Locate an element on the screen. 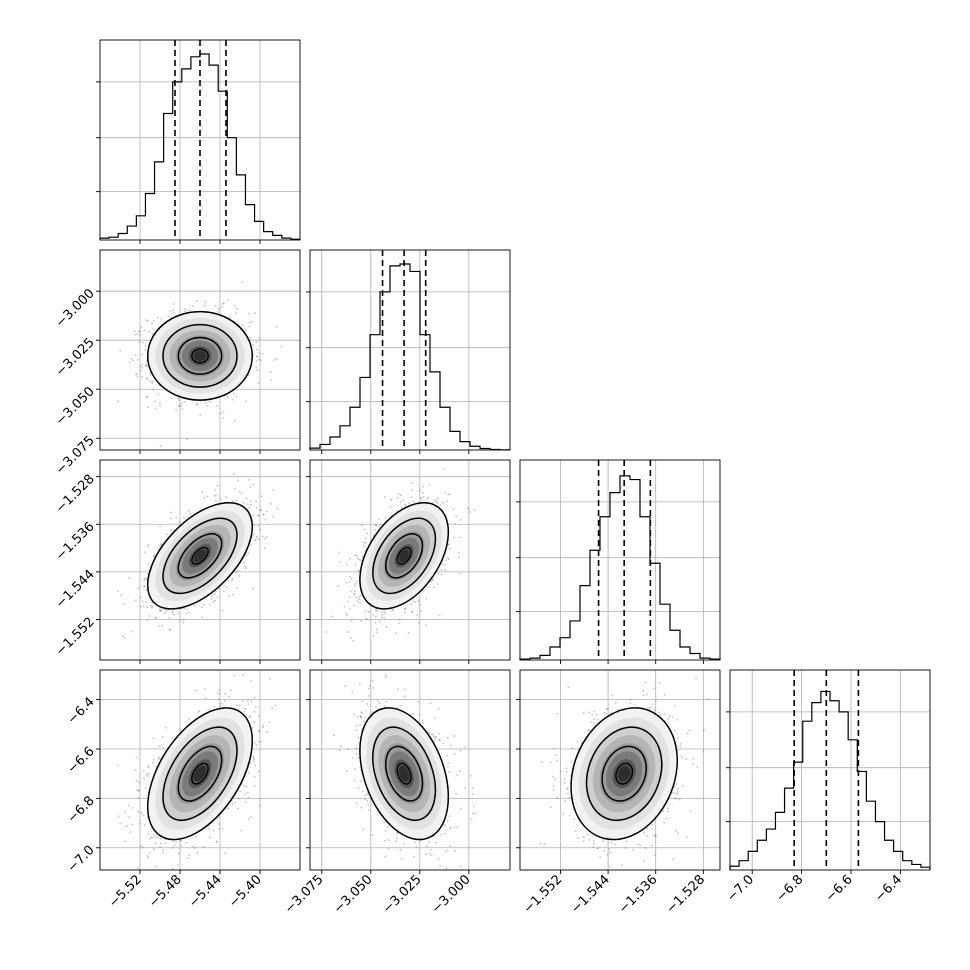  x-tick-label: −5.48 is located at coordinates (165, 891).